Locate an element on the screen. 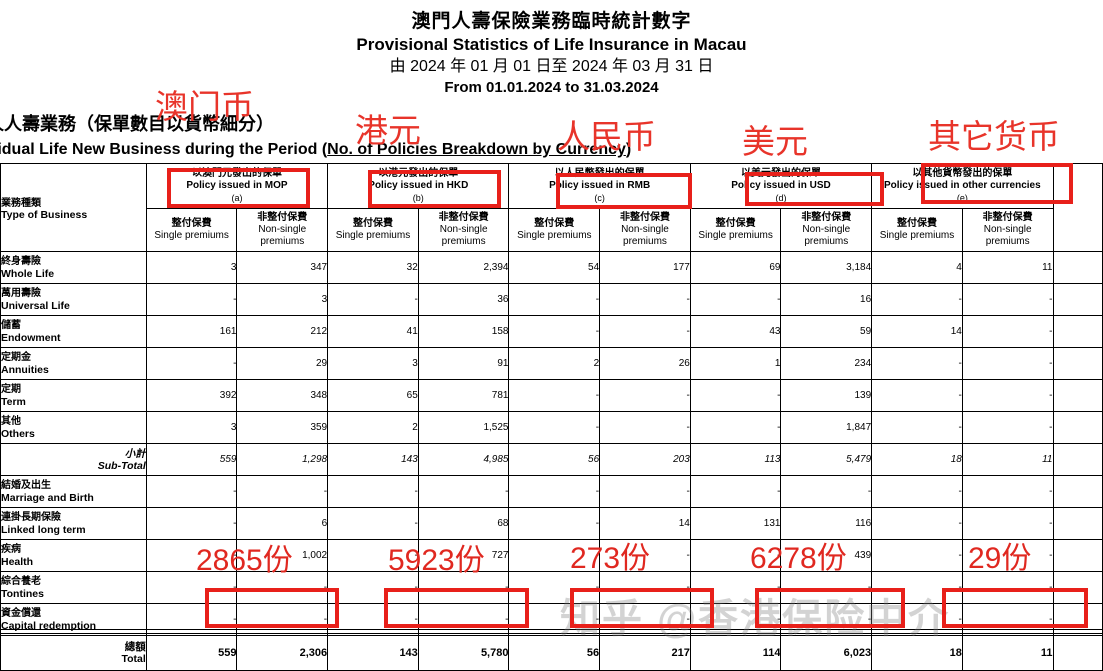  subheader-mop-nonsingle-en: Non-single premiums is located at coordinates (282, 235).